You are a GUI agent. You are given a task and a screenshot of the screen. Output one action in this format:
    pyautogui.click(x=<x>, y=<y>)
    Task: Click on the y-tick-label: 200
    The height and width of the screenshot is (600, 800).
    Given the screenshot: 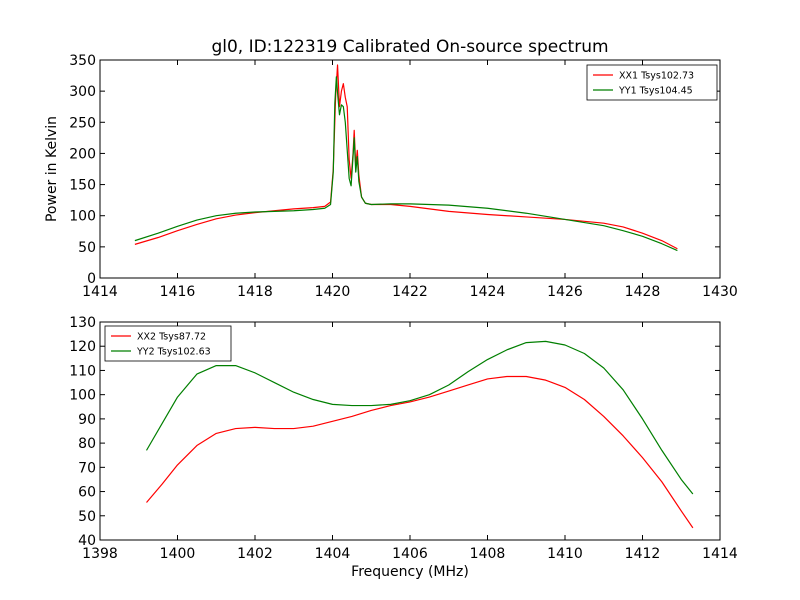 What is the action you would take?
    pyautogui.click(x=82, y=154)
    